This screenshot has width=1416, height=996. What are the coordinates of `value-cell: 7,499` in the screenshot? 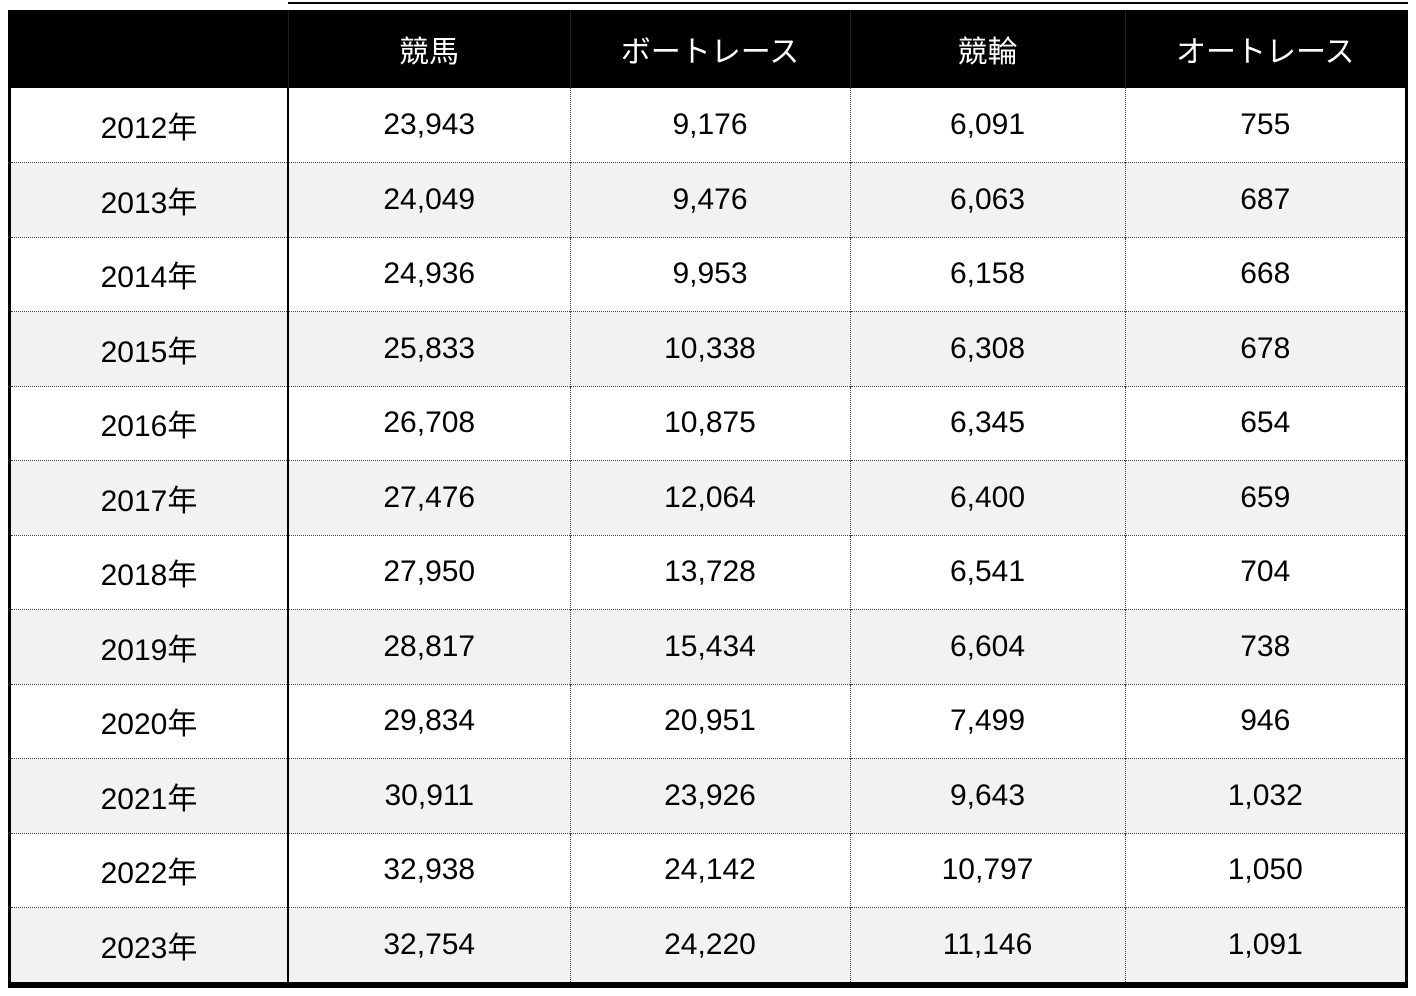 It's located at (987, 721).